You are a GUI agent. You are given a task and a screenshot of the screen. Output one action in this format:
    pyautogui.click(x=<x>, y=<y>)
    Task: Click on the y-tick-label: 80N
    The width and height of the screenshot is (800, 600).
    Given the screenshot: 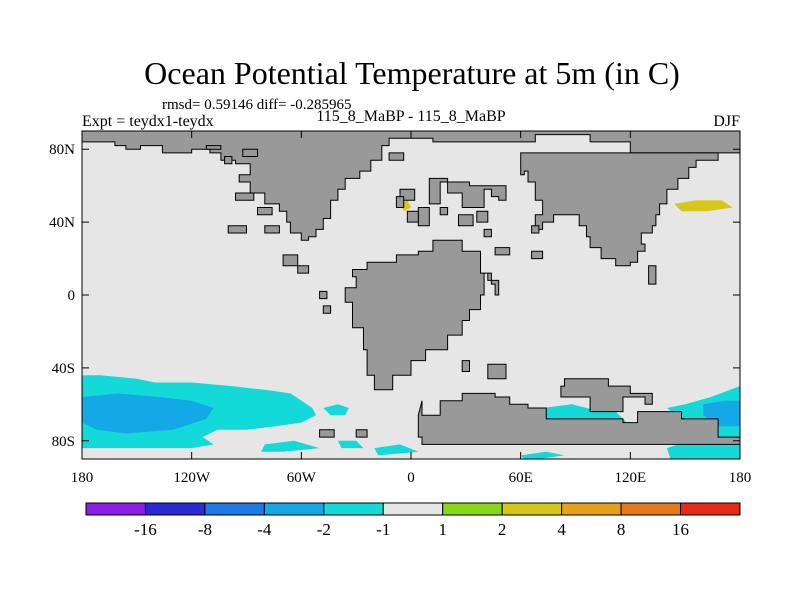 What is the action you would take?
    pyautogui.click(x=62, y=150)
    